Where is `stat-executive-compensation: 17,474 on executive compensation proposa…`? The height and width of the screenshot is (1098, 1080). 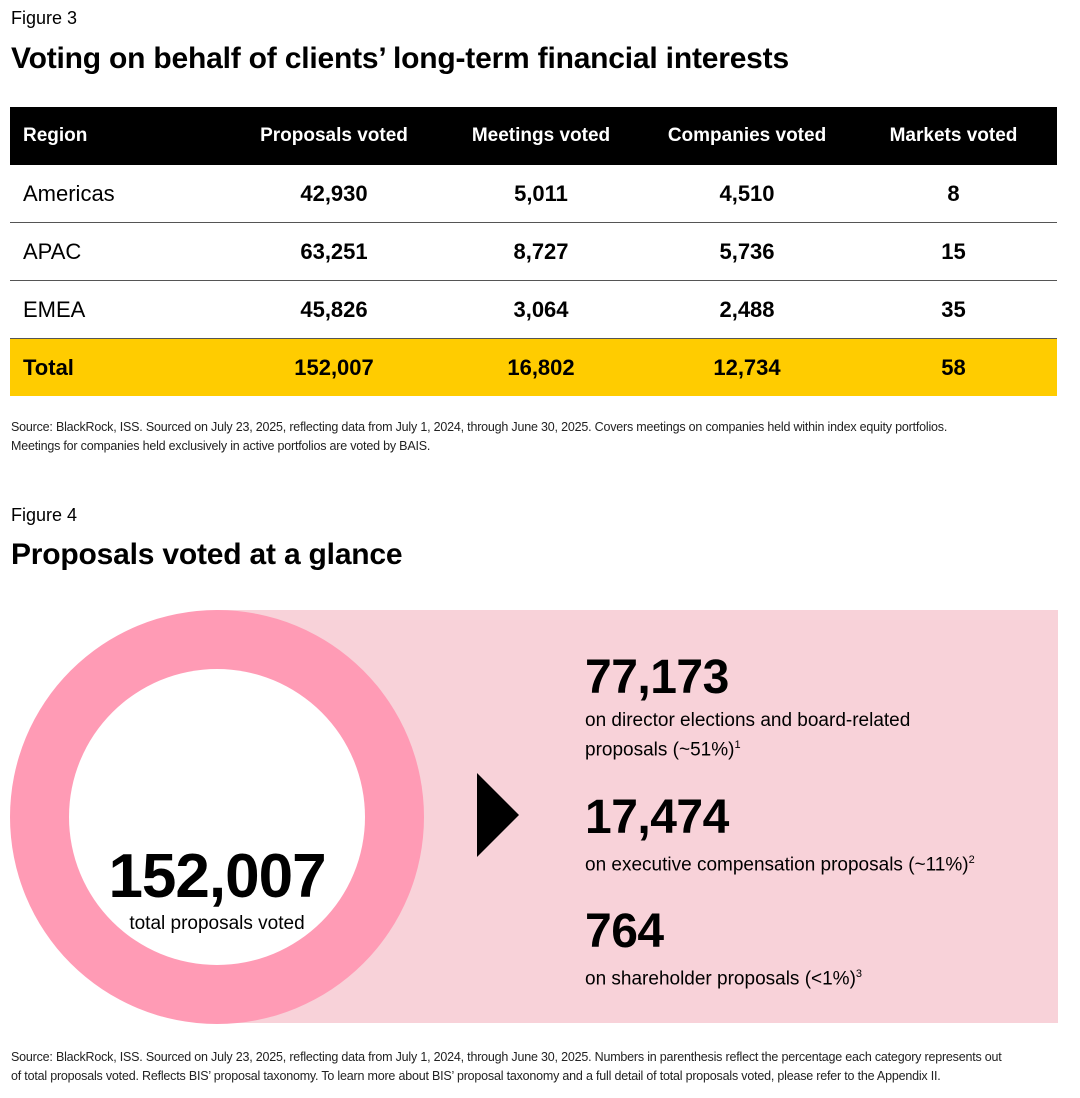
stat-executive-compensation: 17,474 on executive compensation proposa… is located at coordinates (780, 834).